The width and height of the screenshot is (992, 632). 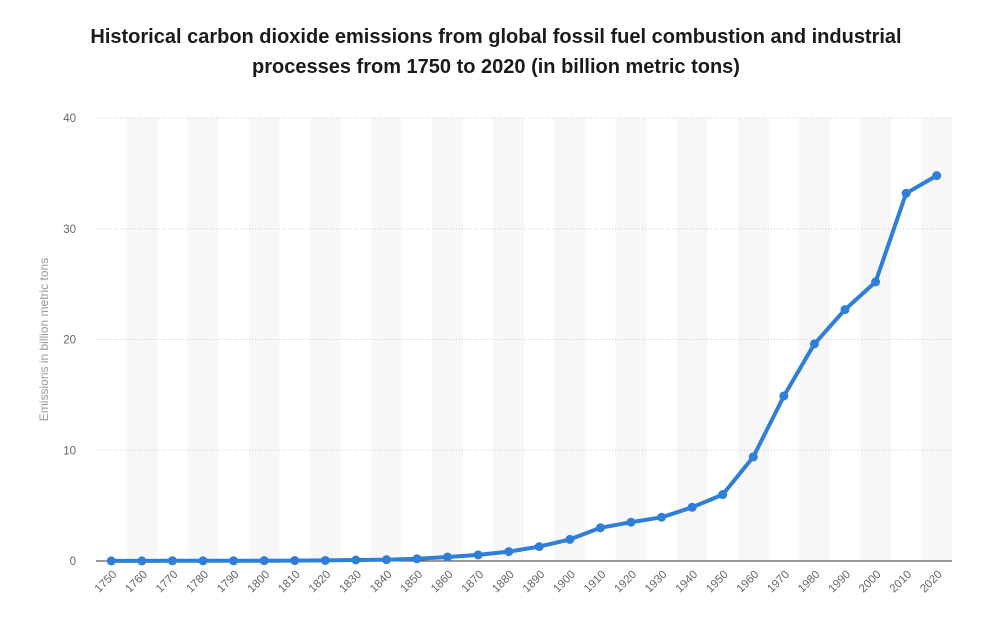 I want to click on data-point-1970, so click(x=784, y=396).